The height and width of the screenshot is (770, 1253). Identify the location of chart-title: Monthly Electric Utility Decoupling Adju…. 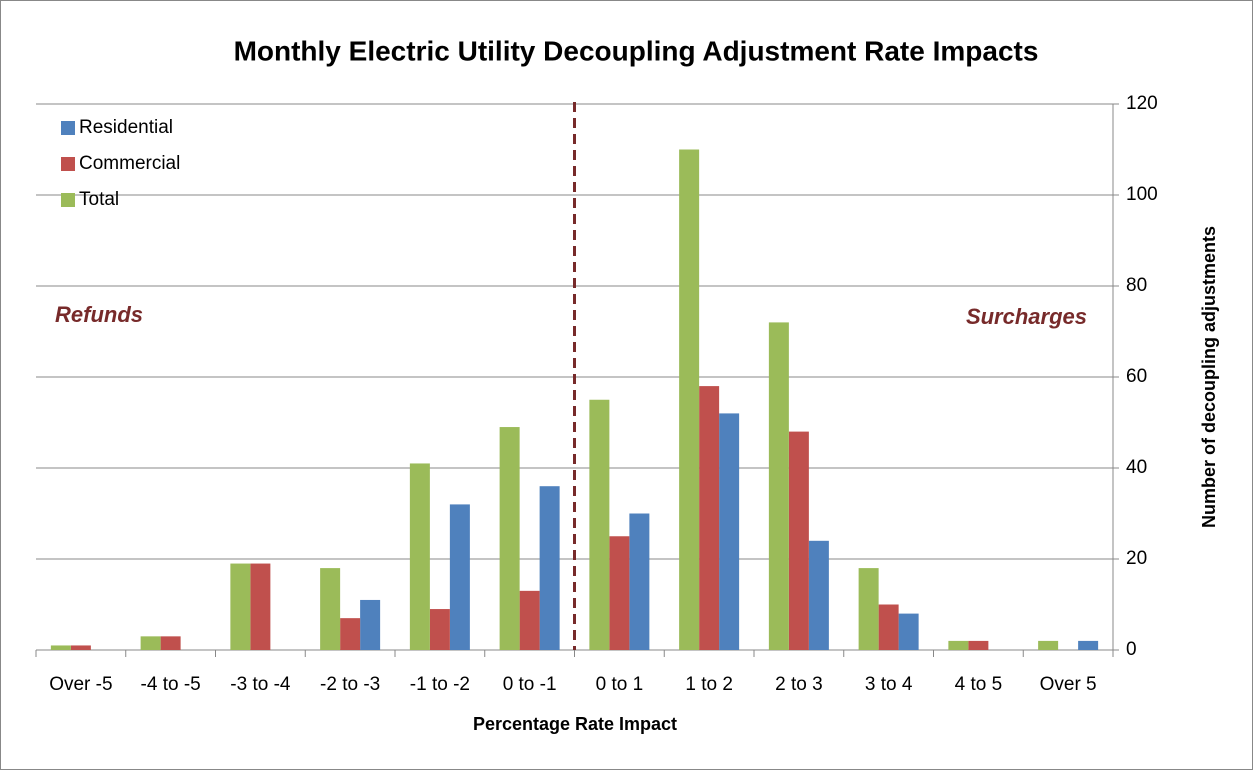
(636, 50).